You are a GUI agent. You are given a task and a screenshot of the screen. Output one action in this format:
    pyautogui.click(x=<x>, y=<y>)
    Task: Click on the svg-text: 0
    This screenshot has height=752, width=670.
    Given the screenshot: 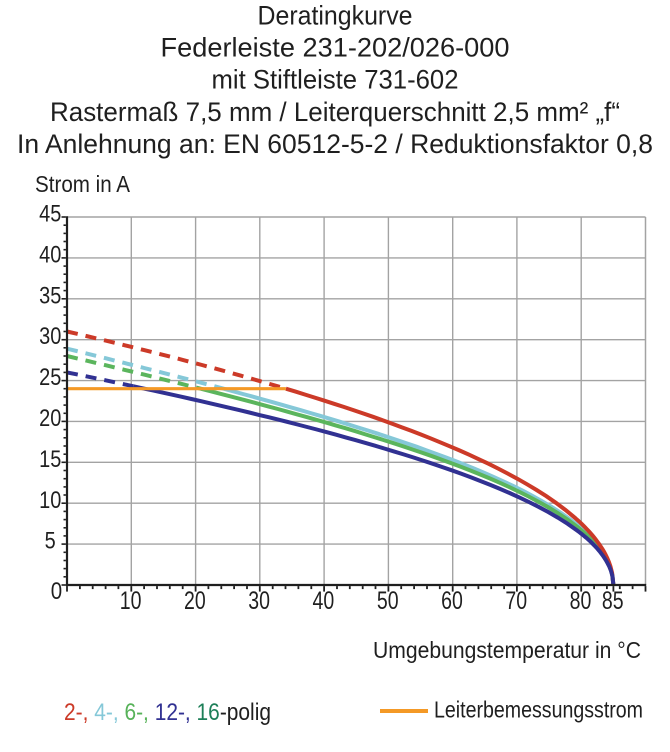 What is the action you would take?
    pyautogui.click(x=56, y=591)
    